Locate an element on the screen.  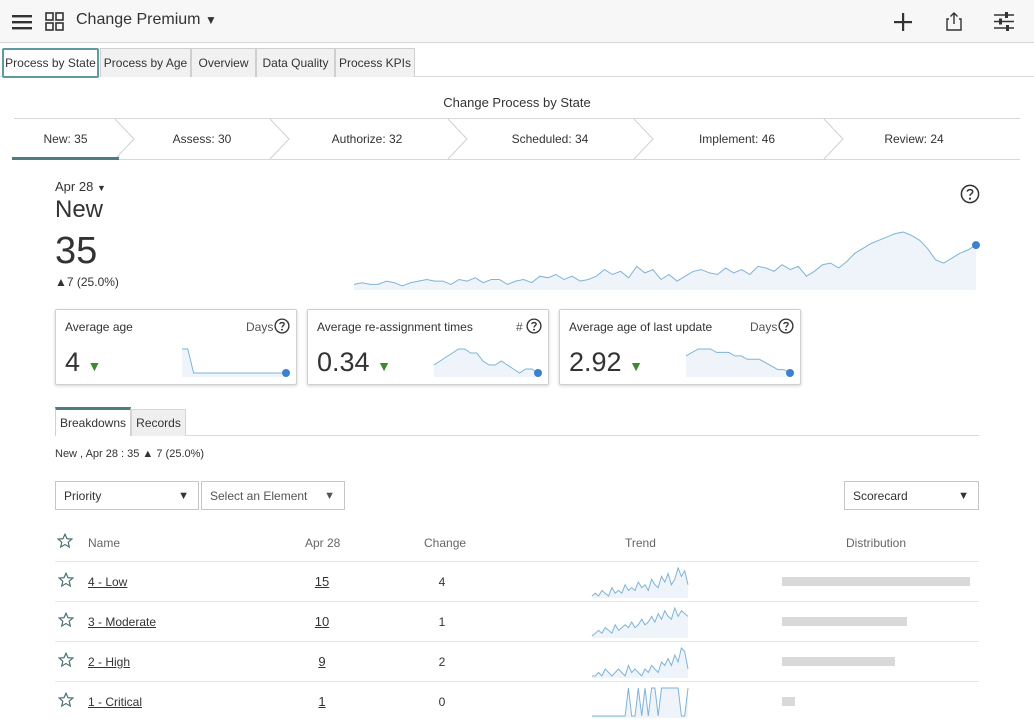
score-value: 35 is located at coordinates (76, 251).